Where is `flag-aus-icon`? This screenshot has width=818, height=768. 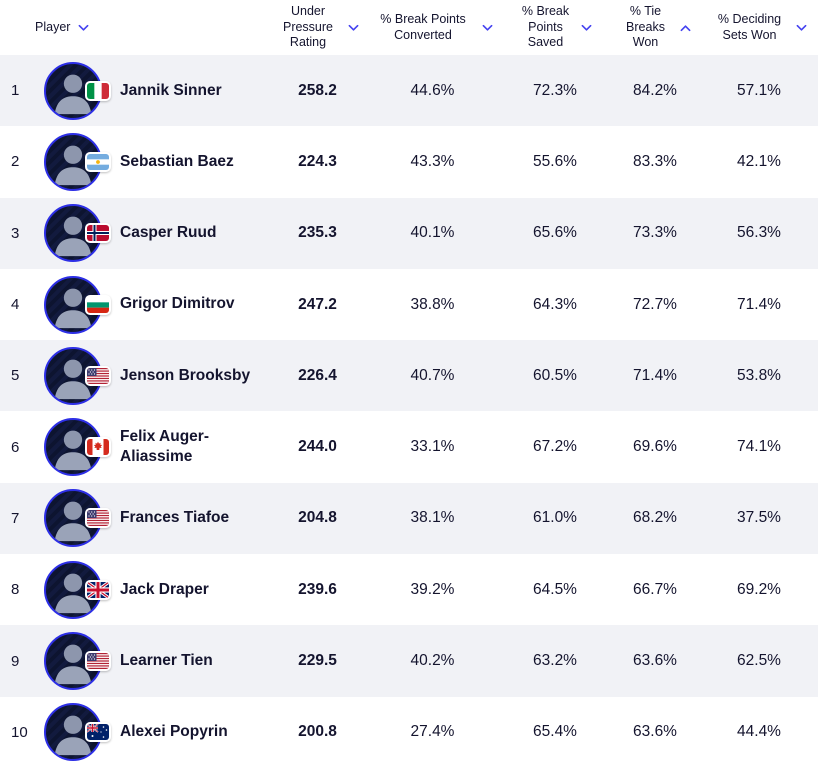
flag-aus-icon is located at coordinates (98, 732).